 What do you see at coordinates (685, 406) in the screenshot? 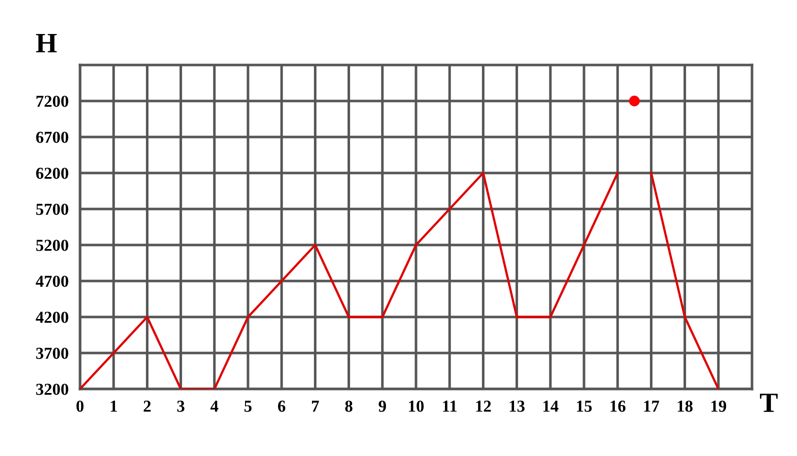
I see `x-tick-label: 18` at bounding box center [685, 406].